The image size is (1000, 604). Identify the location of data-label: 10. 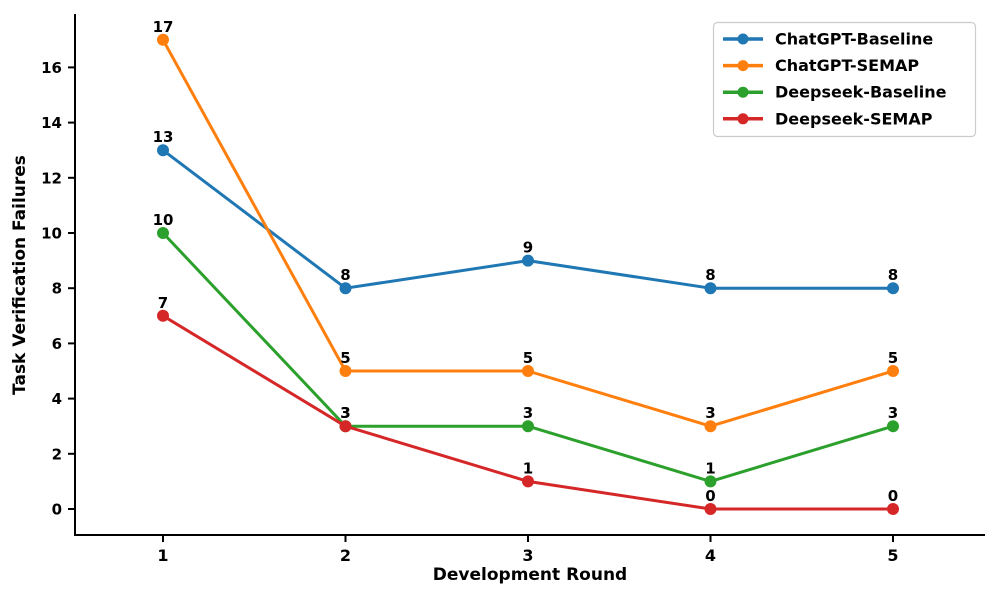
(163, 220).